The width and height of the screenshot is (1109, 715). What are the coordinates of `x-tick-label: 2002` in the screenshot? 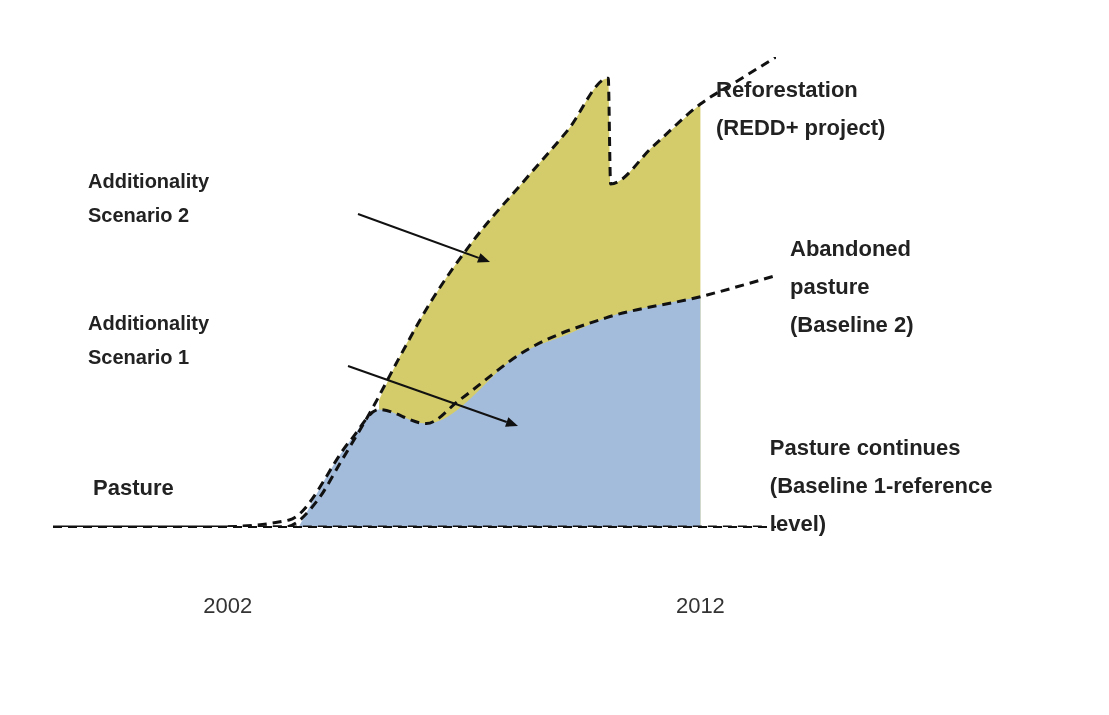 It's located at (228, 605).